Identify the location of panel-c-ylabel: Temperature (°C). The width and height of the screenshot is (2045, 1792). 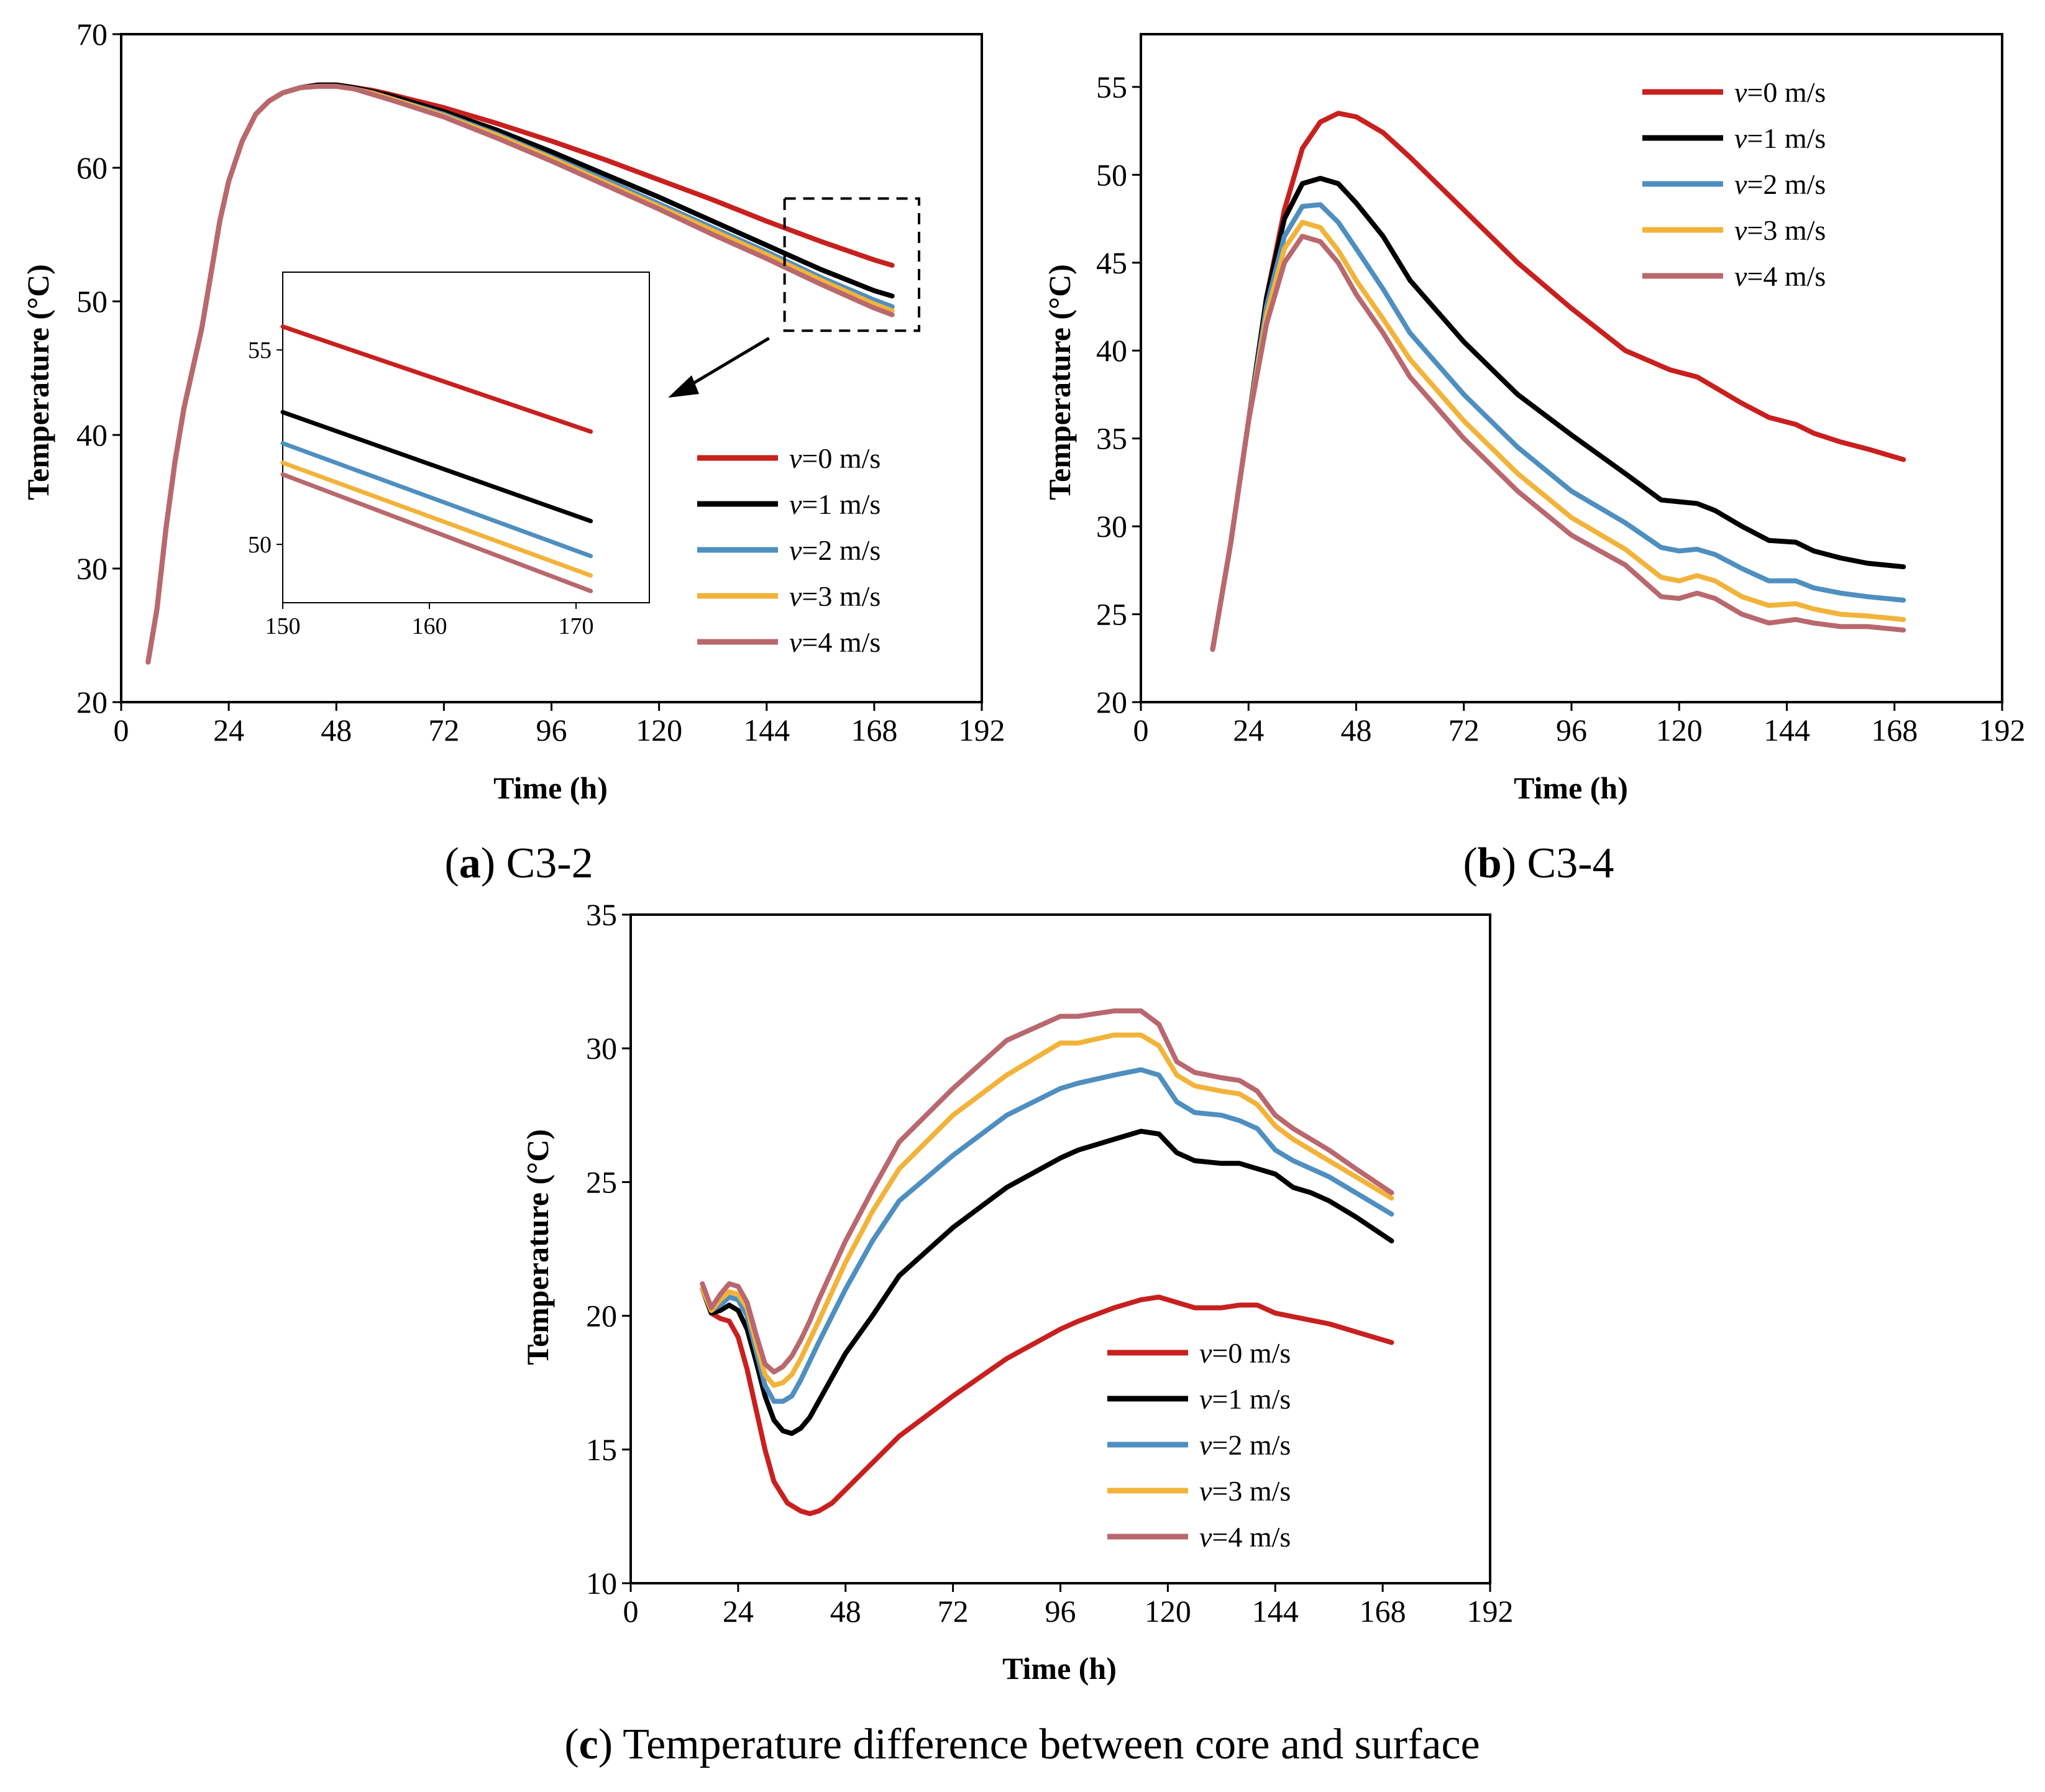
(537, 1247).